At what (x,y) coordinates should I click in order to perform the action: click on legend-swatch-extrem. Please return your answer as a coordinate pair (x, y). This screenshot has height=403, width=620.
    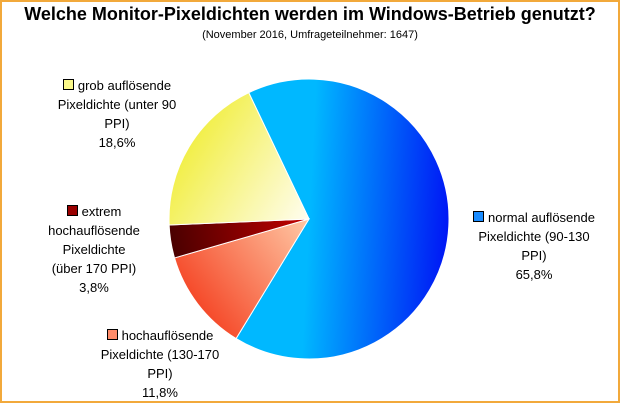
    Looking at the image, I should click on (72, 210).